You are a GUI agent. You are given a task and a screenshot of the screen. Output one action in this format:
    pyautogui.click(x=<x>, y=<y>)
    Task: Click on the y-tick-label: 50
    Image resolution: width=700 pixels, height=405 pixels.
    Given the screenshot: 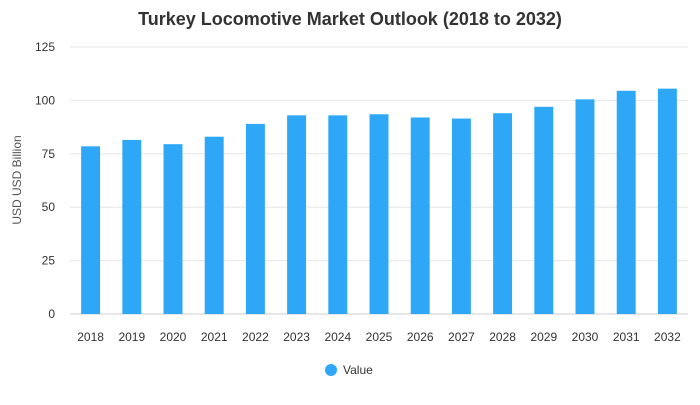 What is the action you would take?
    pyautogui.click(x=49, y=207)
    